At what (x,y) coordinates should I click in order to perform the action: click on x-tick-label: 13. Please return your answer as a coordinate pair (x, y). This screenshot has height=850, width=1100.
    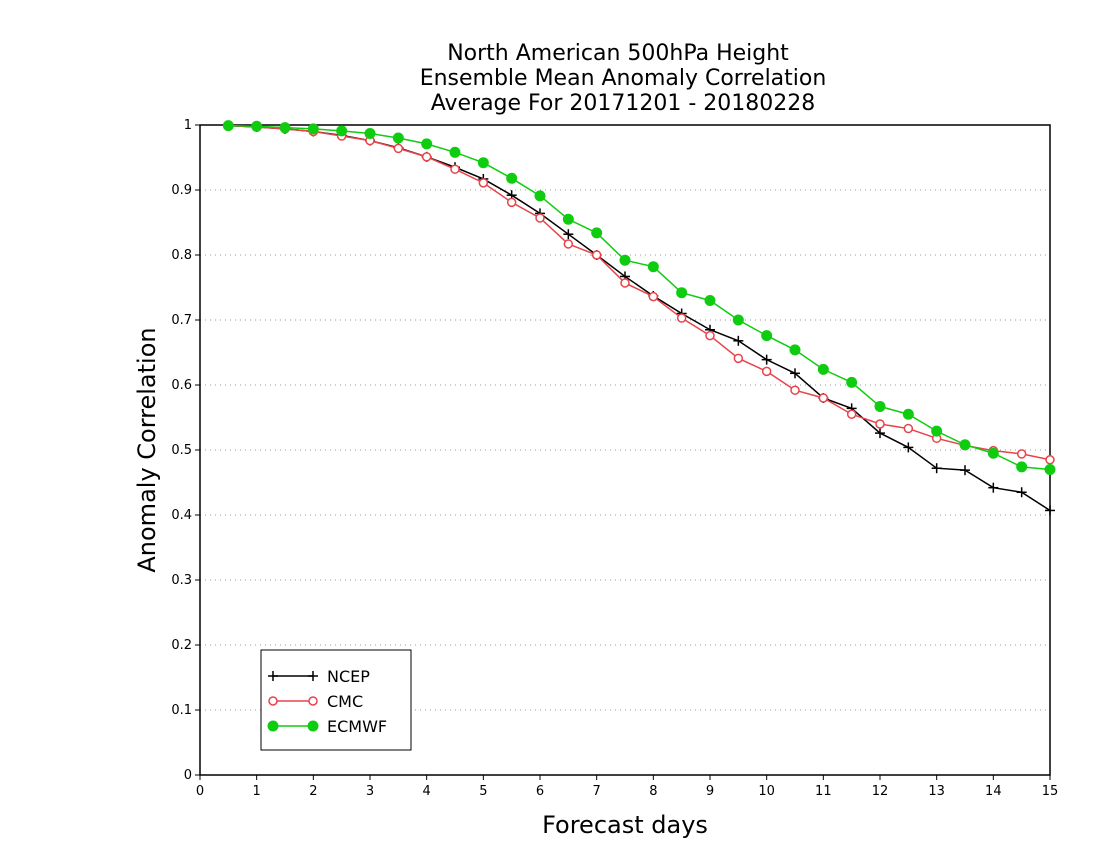
    Looking at the image, I should click on (936, 791).